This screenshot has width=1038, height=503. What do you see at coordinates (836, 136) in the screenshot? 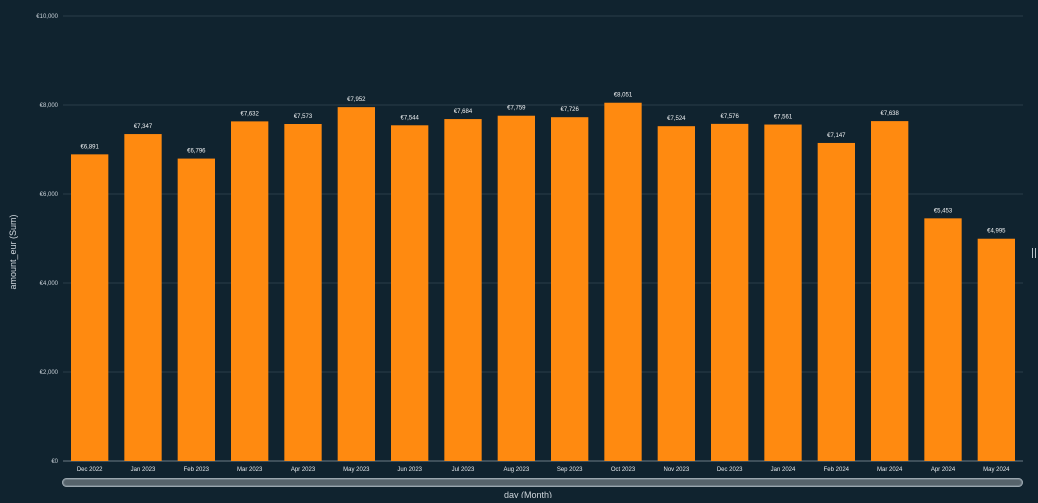
I see `bar-value-label: €7,147` at bounding box center [836, 136].